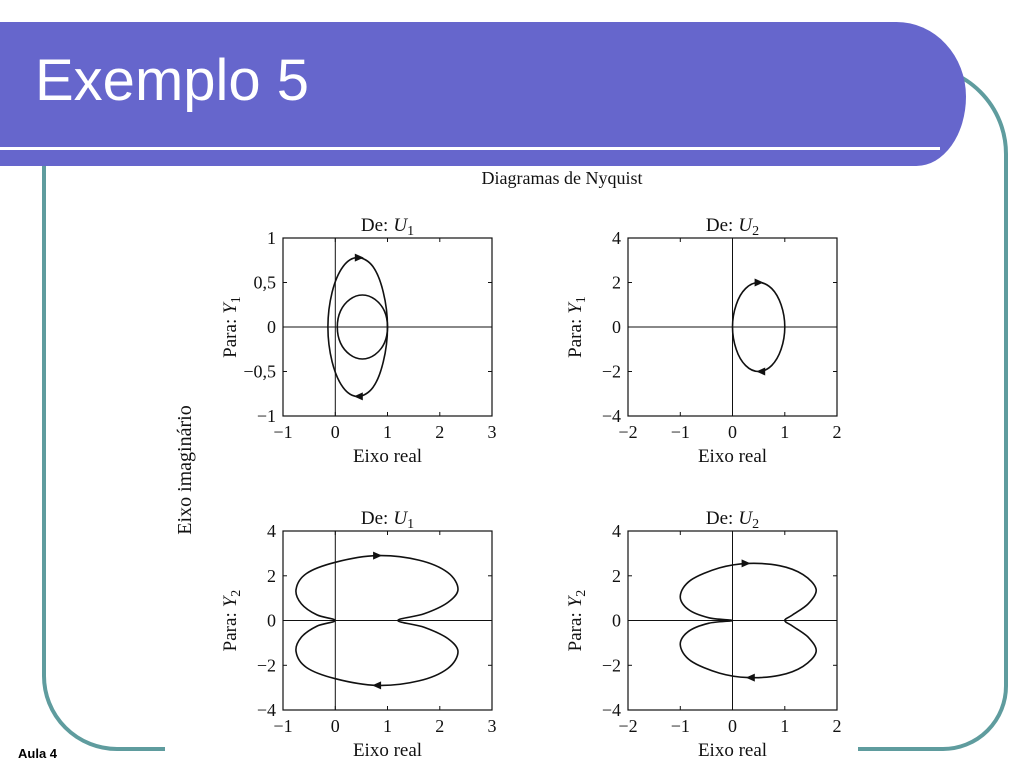 The image size is (1024, 768). I want to click on y-tick-label: 1, so click(271, 238).